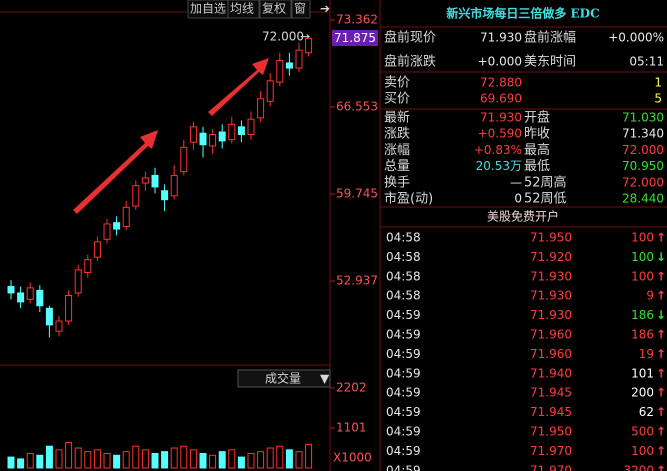 This screenshot has width=667, height=471. What do you see at coordinates (516, 182) in the screenshot?
I see `field-value: —` at bounding box center [516, 182].